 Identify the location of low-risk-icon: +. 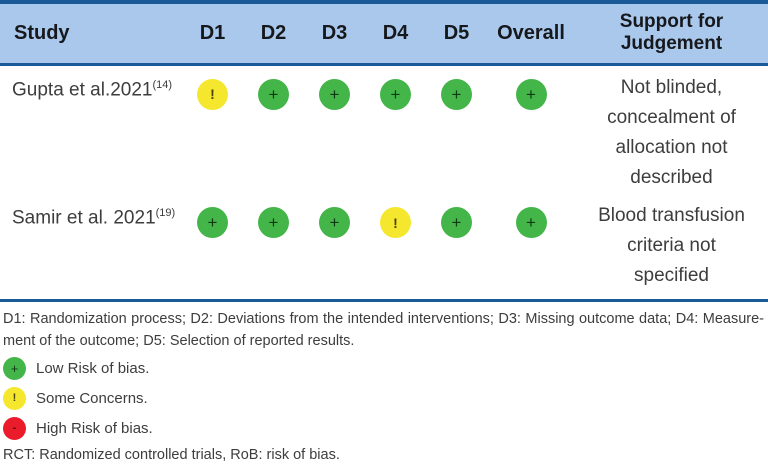
(14, 368).